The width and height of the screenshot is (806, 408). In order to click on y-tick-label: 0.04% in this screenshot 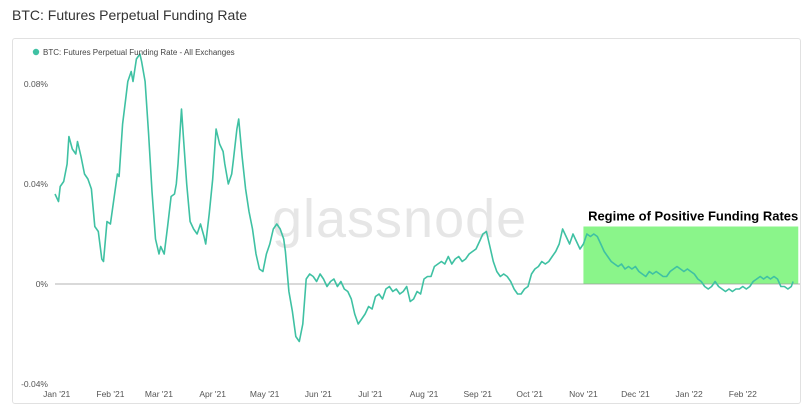, I will do `click(36, 184)`.